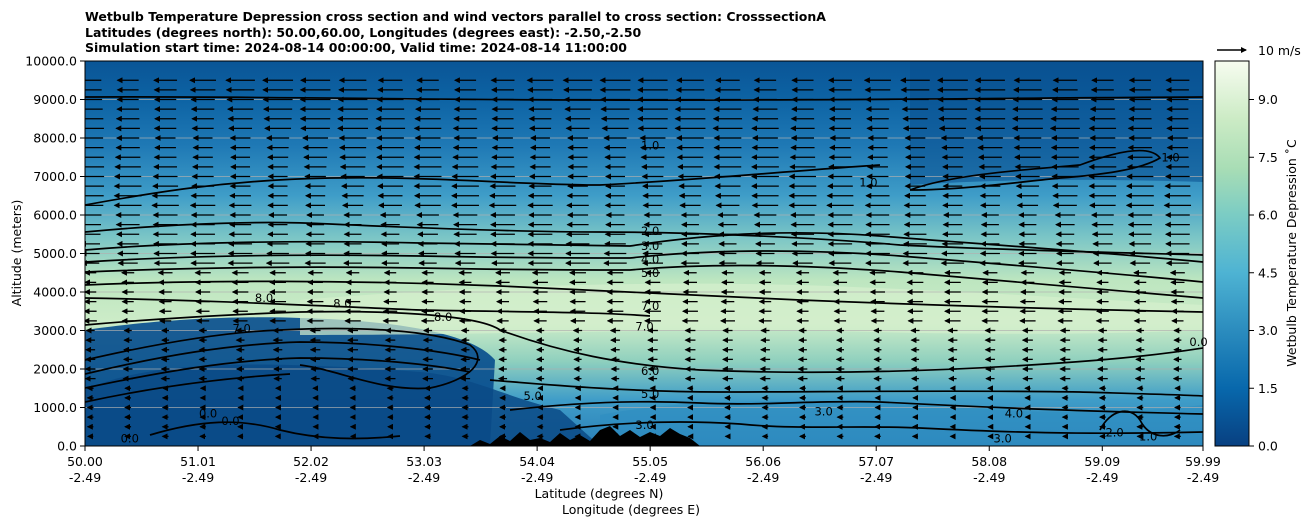  I want to click on x-axis-label-line-1: Latitude (degrees N), so click(599, 493).